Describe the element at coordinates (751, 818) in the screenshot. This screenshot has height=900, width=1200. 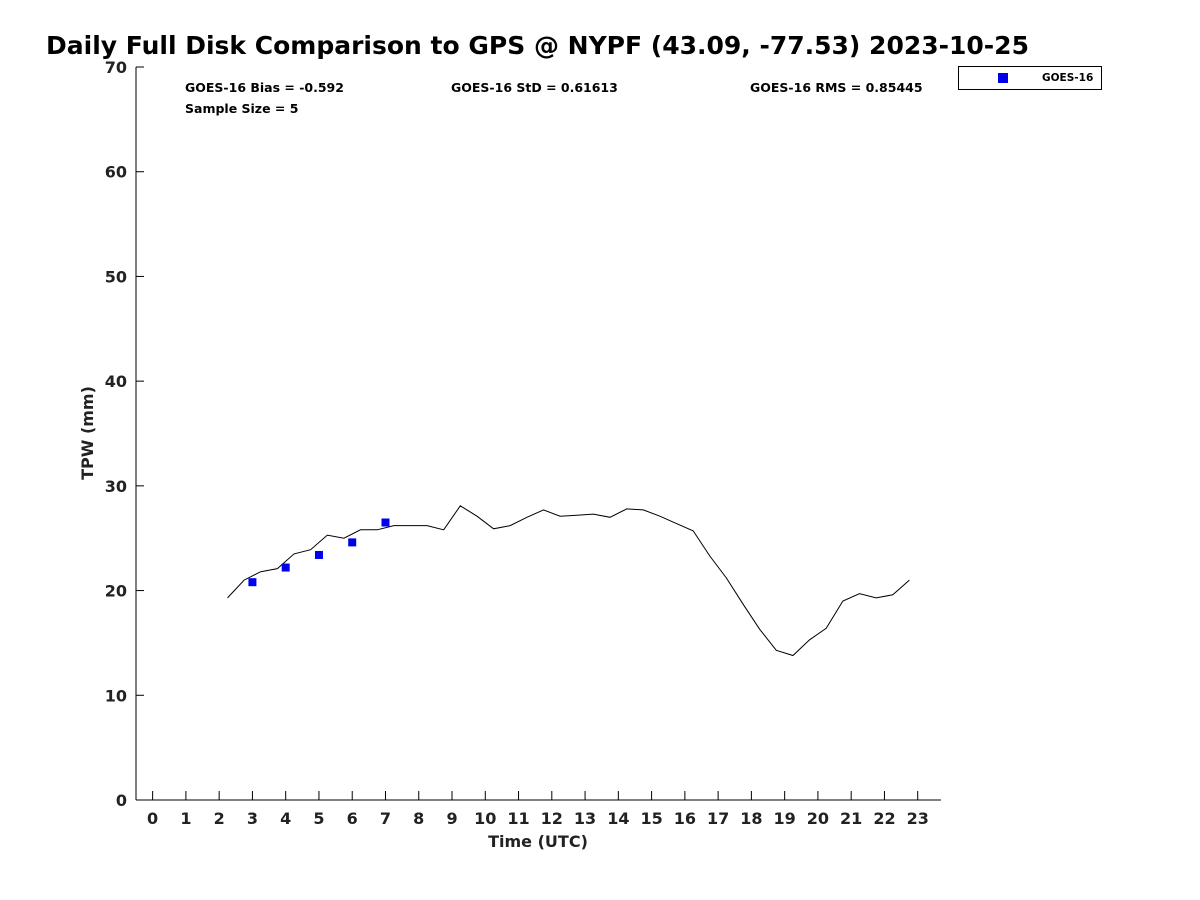
I see `x-tick-label: 18` at that location.